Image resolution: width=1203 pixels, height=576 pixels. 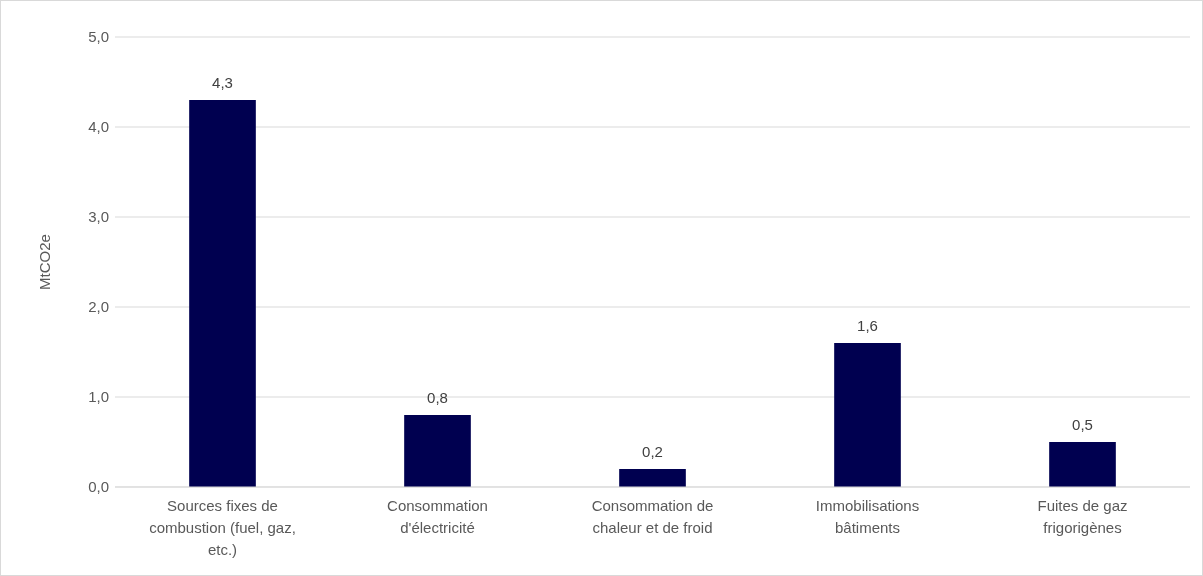 I want to click on y-tick-label: 0,0, so click(x=98, y=487).